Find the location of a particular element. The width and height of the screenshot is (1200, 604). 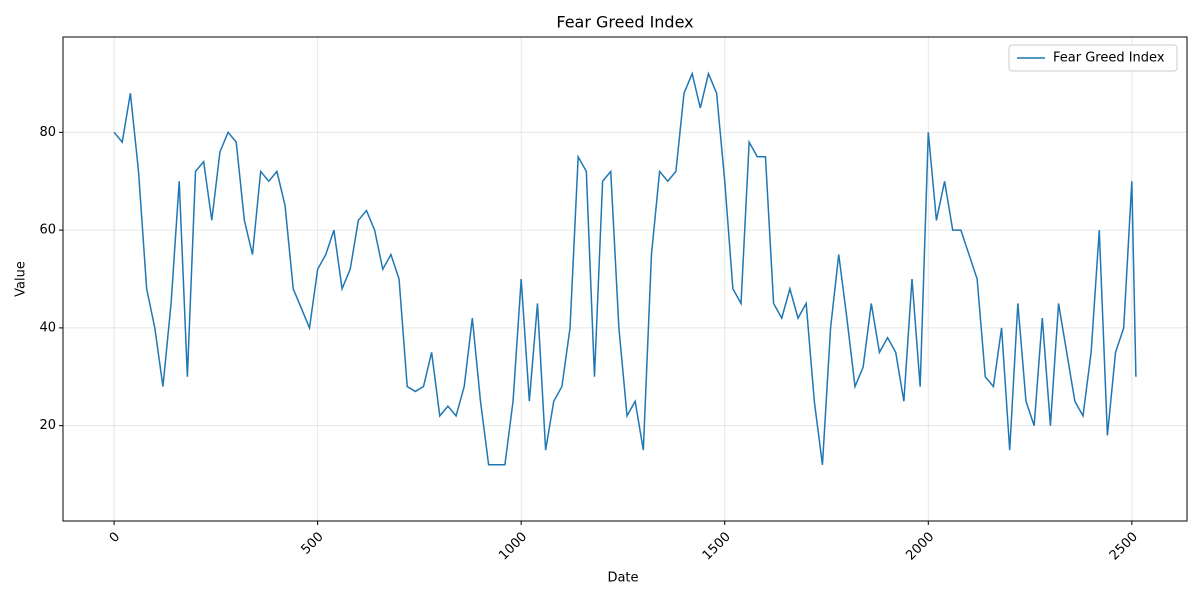

x-tick-label: 500 is located at coordinates (313, 543).